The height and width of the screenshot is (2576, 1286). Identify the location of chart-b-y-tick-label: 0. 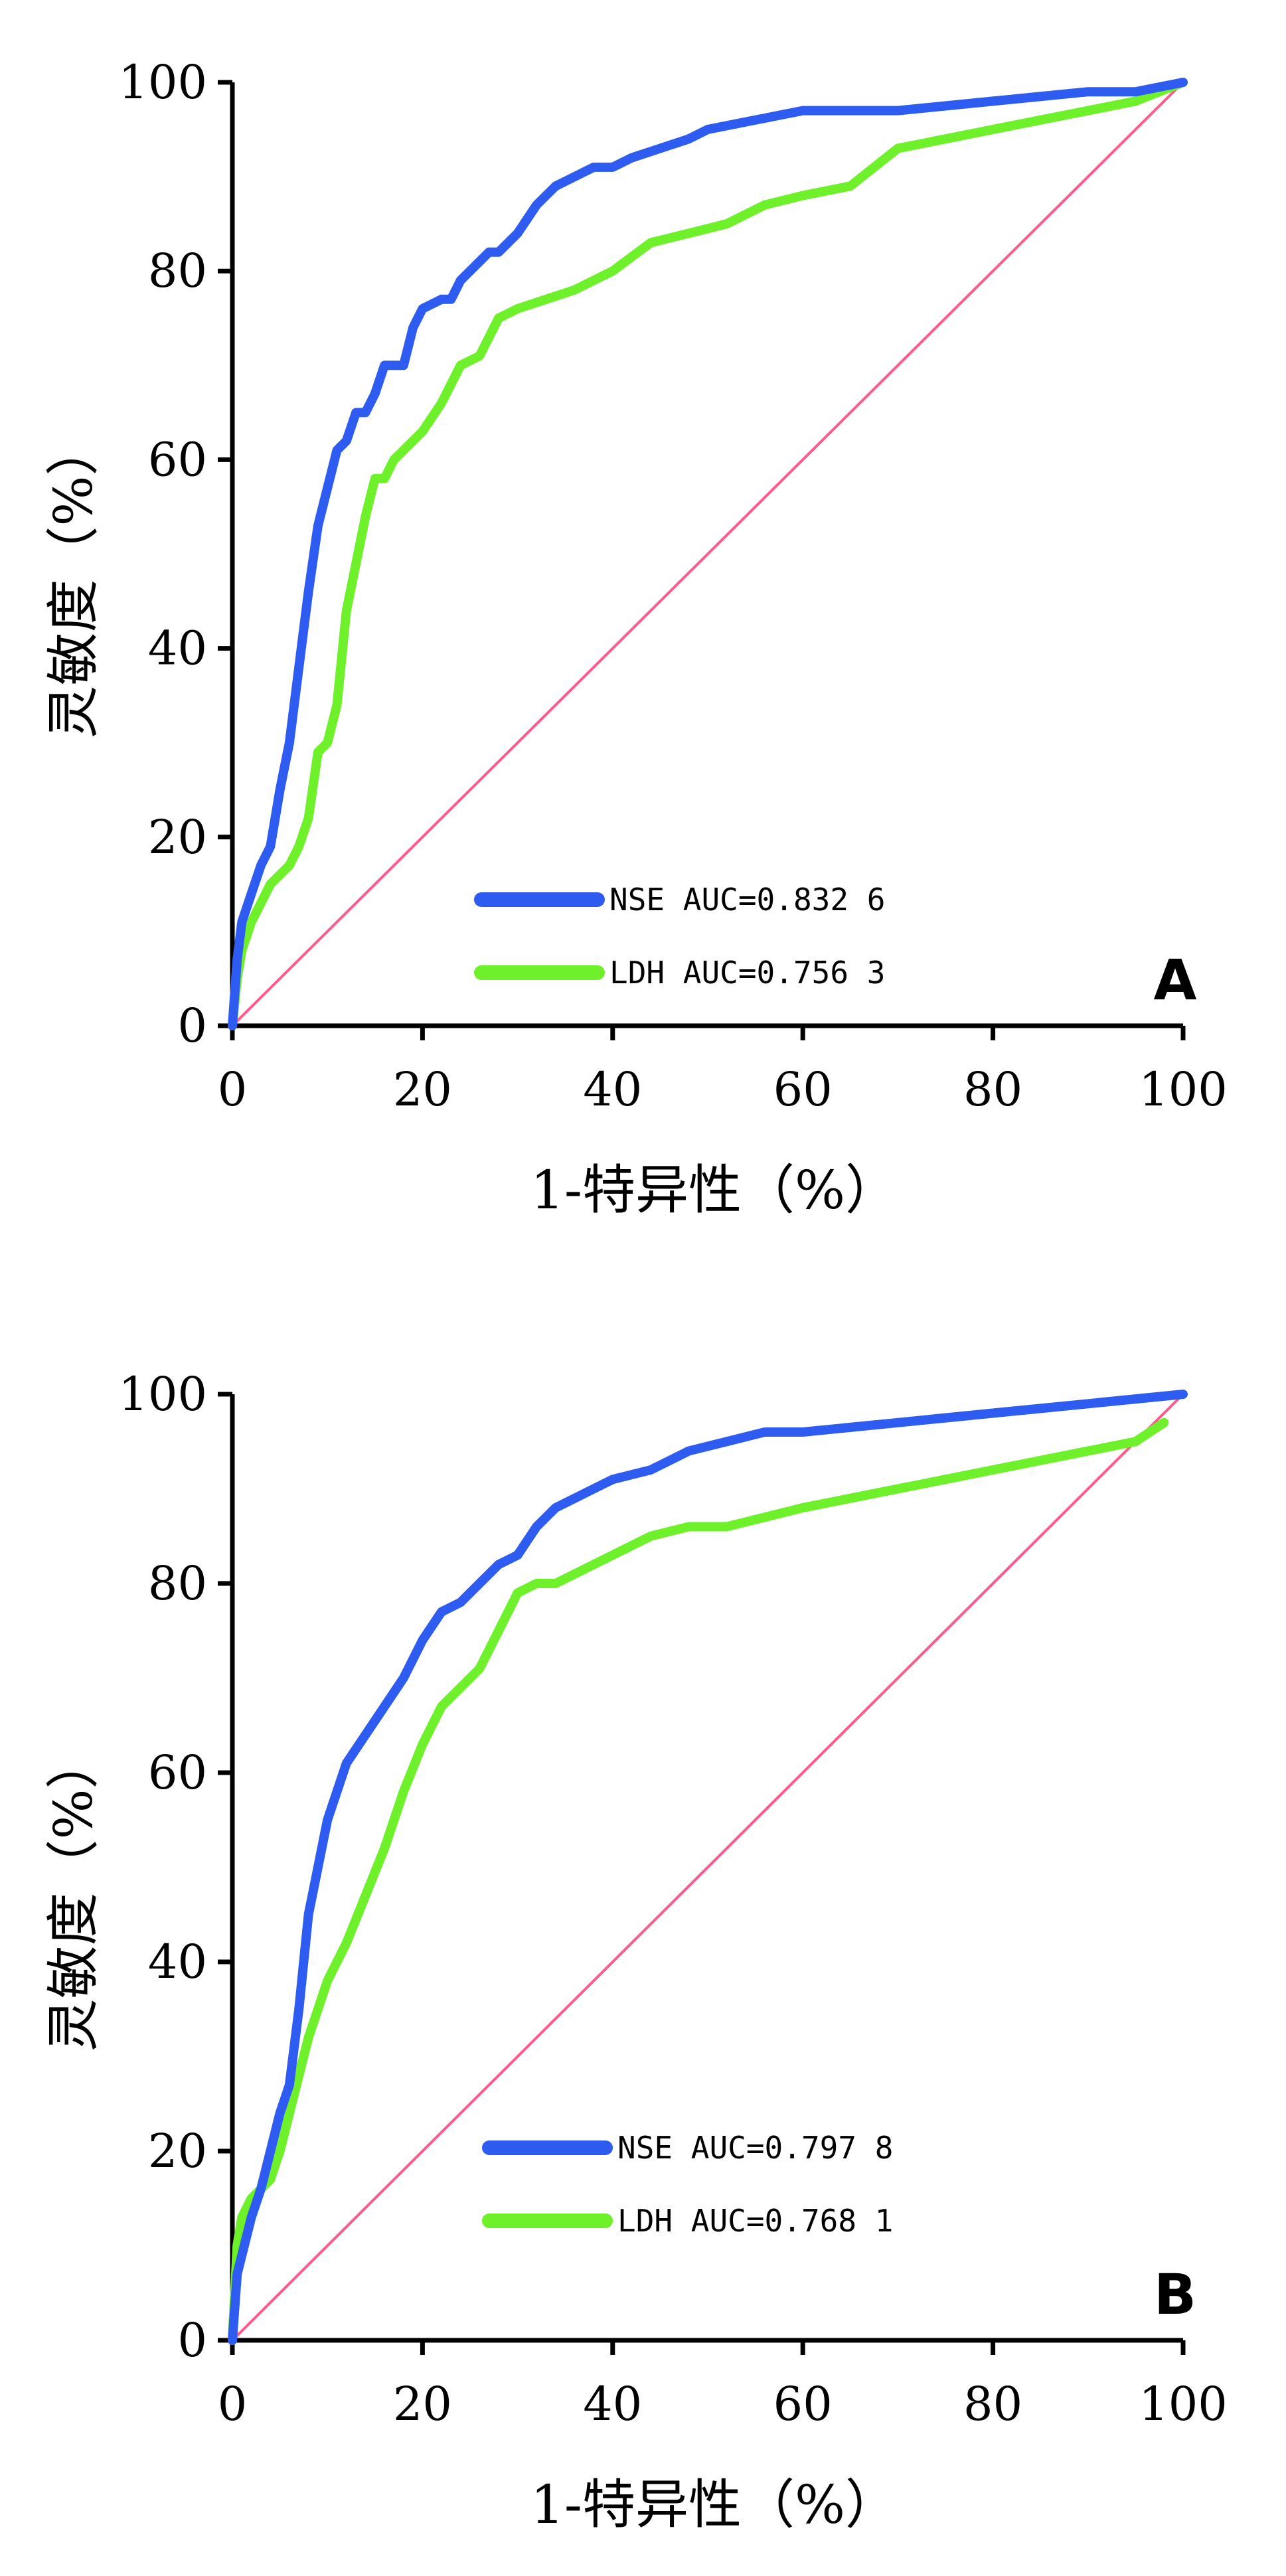
(192, 2340).